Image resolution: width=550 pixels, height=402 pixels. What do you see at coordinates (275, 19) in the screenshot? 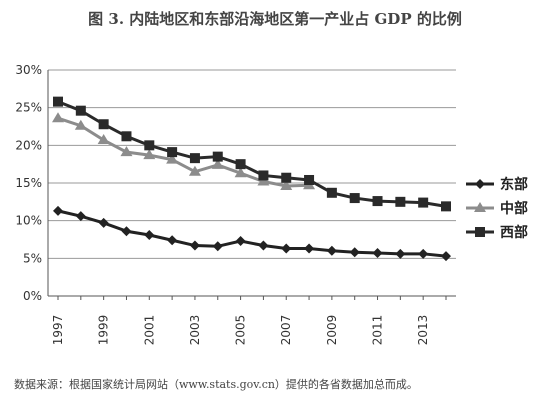
I see `chart-title: 图 3. 内陆地区和东部沿海地区第一产业占 GDP 的比例` at bounding box center [275, 19].